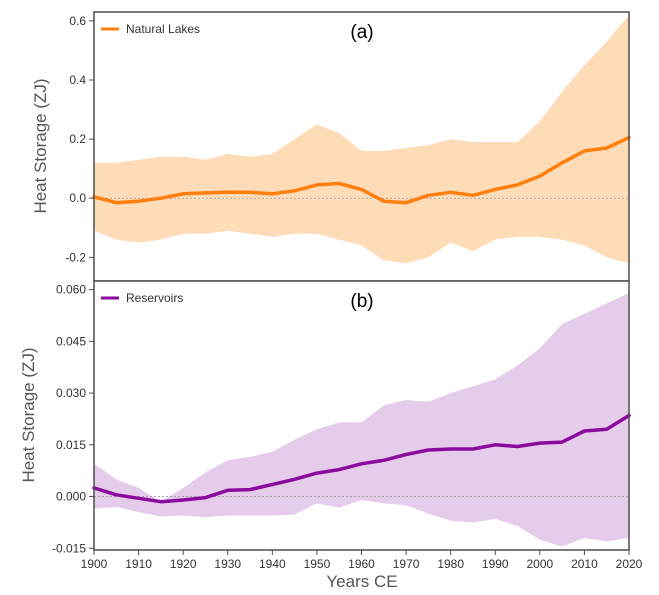 The image size is (659, 595). I want to click on x-tick-label: 2010, so click(584, 564).